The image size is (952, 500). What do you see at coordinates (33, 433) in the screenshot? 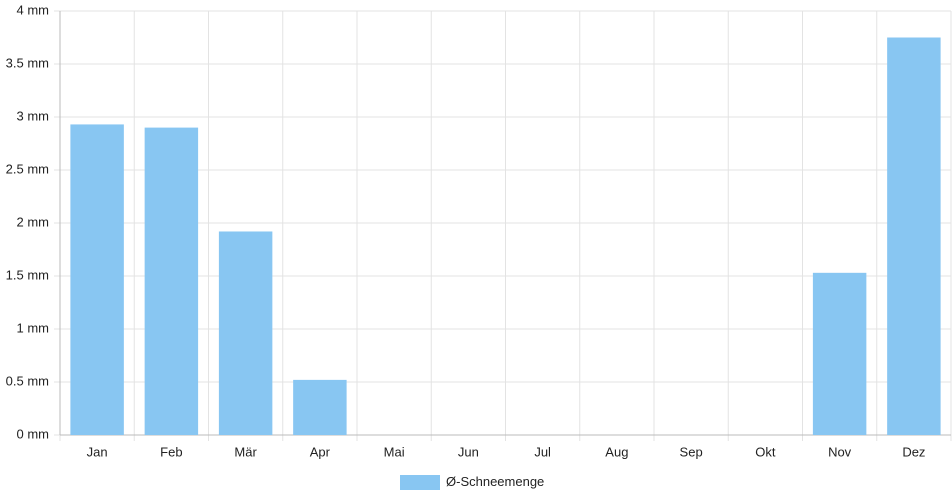
I see `y-tick-label: 0 mm` at bounding box center [33, 433].